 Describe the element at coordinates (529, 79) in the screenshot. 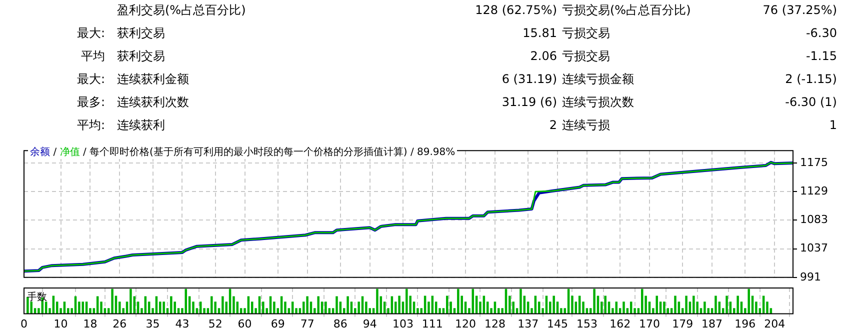

I see `text: 6 (31.19)` at that location.